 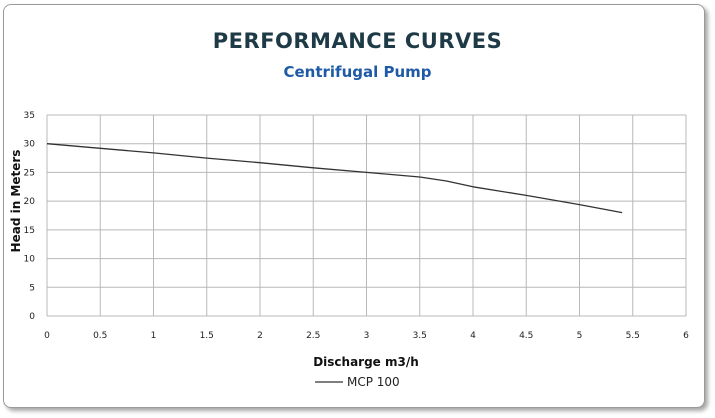 What do you see at coordinates (207, 336) in the screenshot?
I see `x-tick-label: 1.5` at bounding box center [207, 336].